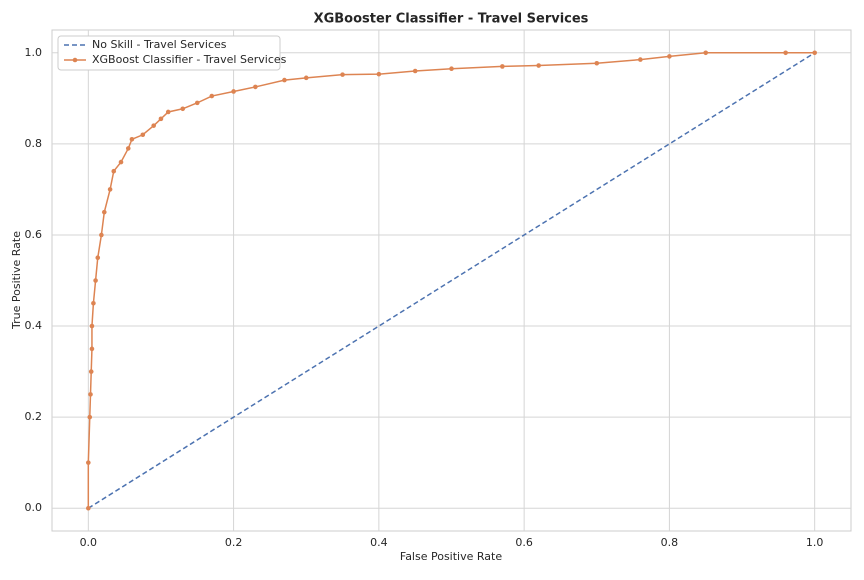  I want to click on x-tick-label: 0.2, so click(234, 542).